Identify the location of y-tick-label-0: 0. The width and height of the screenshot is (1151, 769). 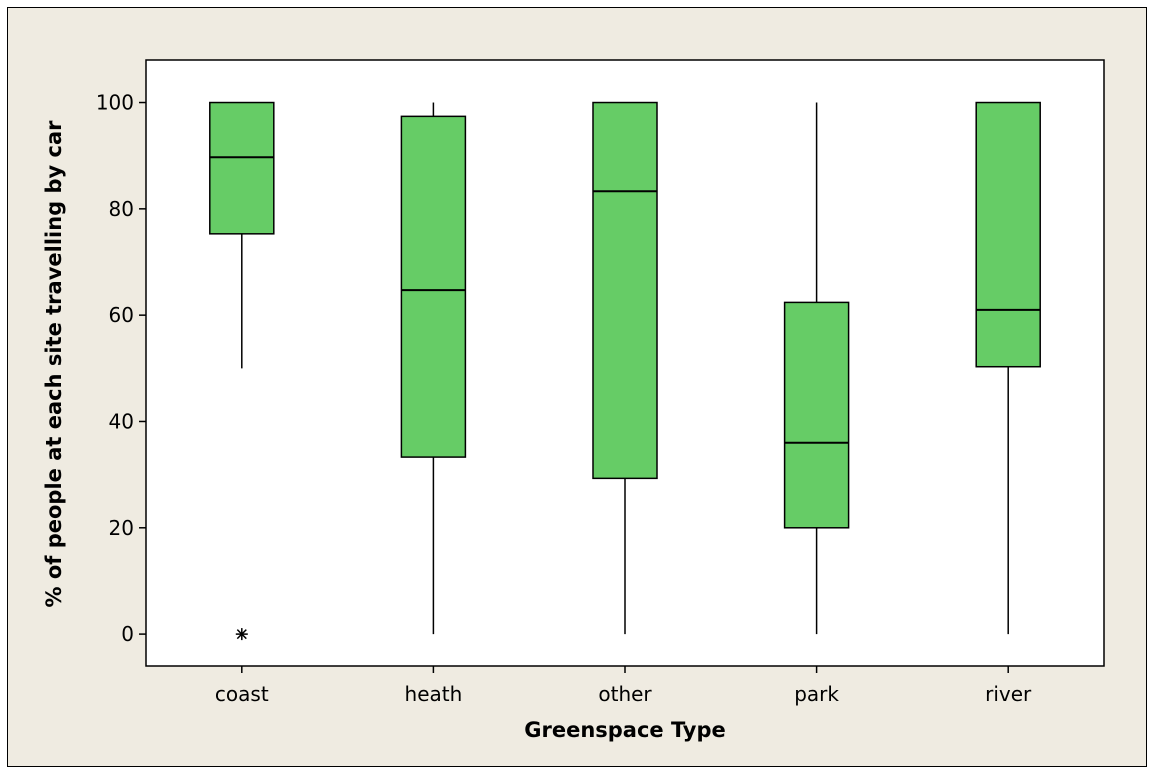
(127, 634).